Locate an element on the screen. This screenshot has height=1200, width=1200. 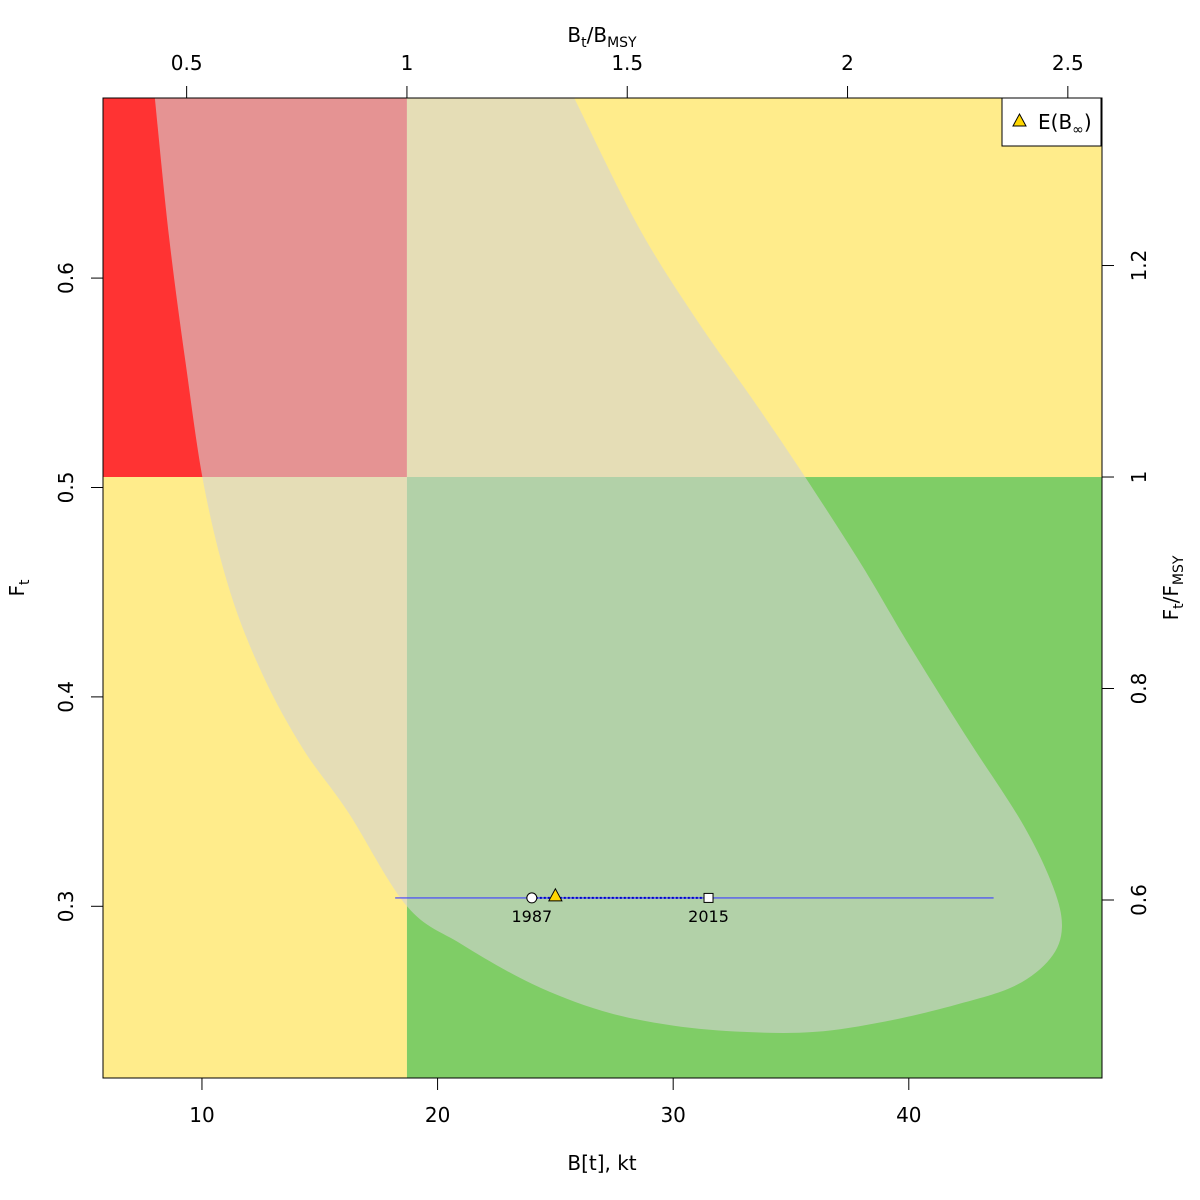
y2-tick-label: 1 is located at coordinates (1139, 477).